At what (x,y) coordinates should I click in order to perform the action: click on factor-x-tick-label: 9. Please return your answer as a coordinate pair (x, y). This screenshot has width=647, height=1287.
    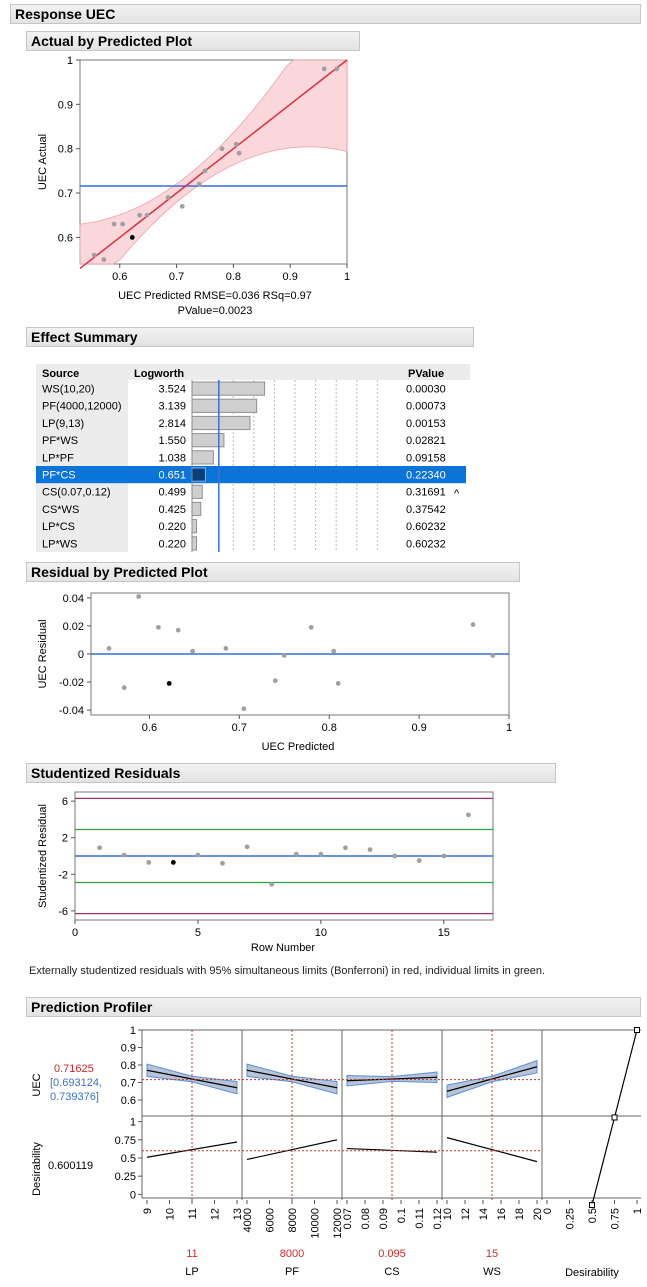
    Looking at the image, I should click on (148, 1211).